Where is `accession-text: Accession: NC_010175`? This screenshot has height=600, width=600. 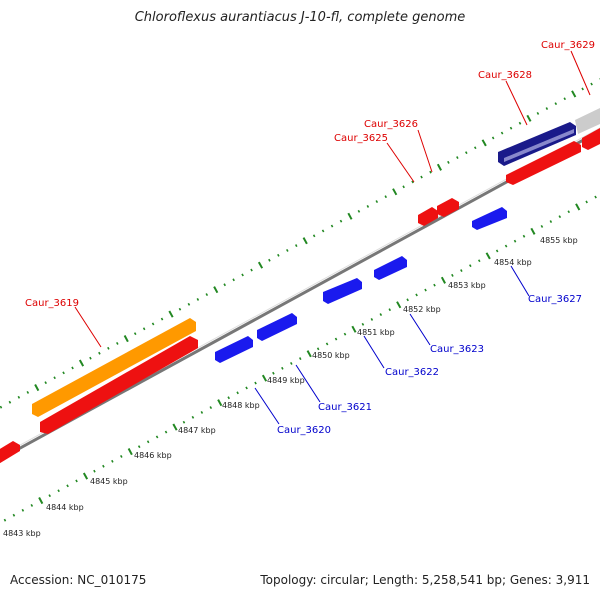 accession-text: Accession: NC_010175 is located at coordinates (78, 580).